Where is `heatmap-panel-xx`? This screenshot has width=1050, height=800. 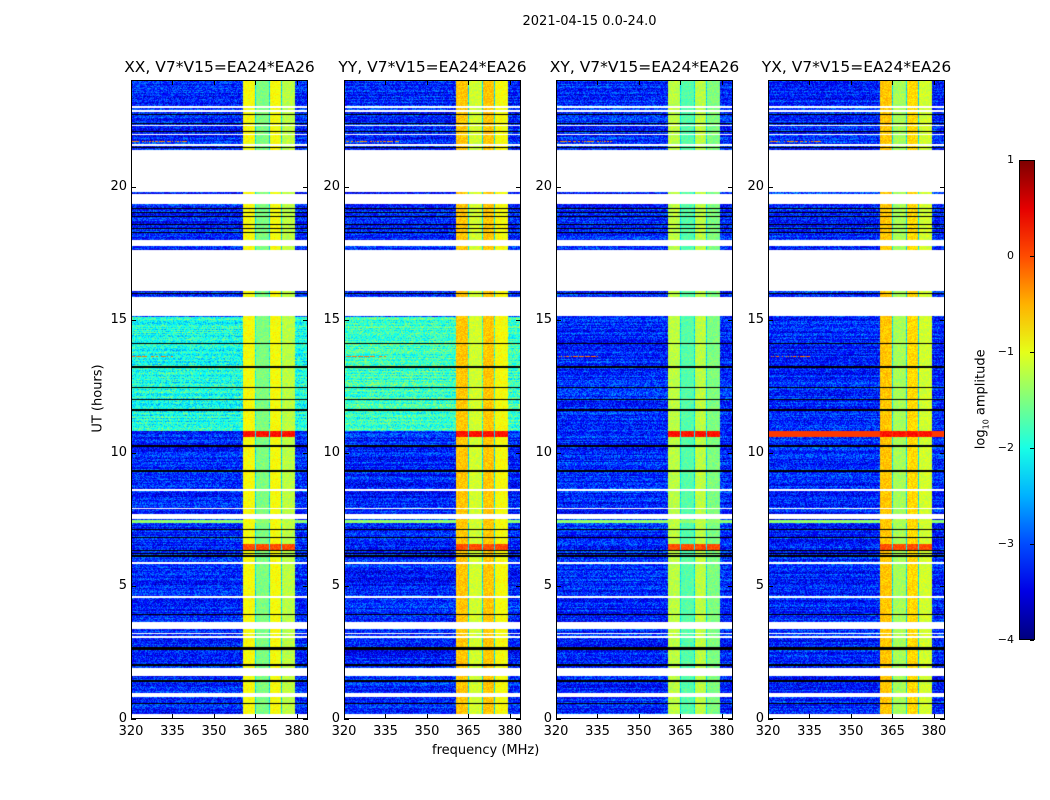
heatmap-panel-xx is located at coordinates (219, 399).